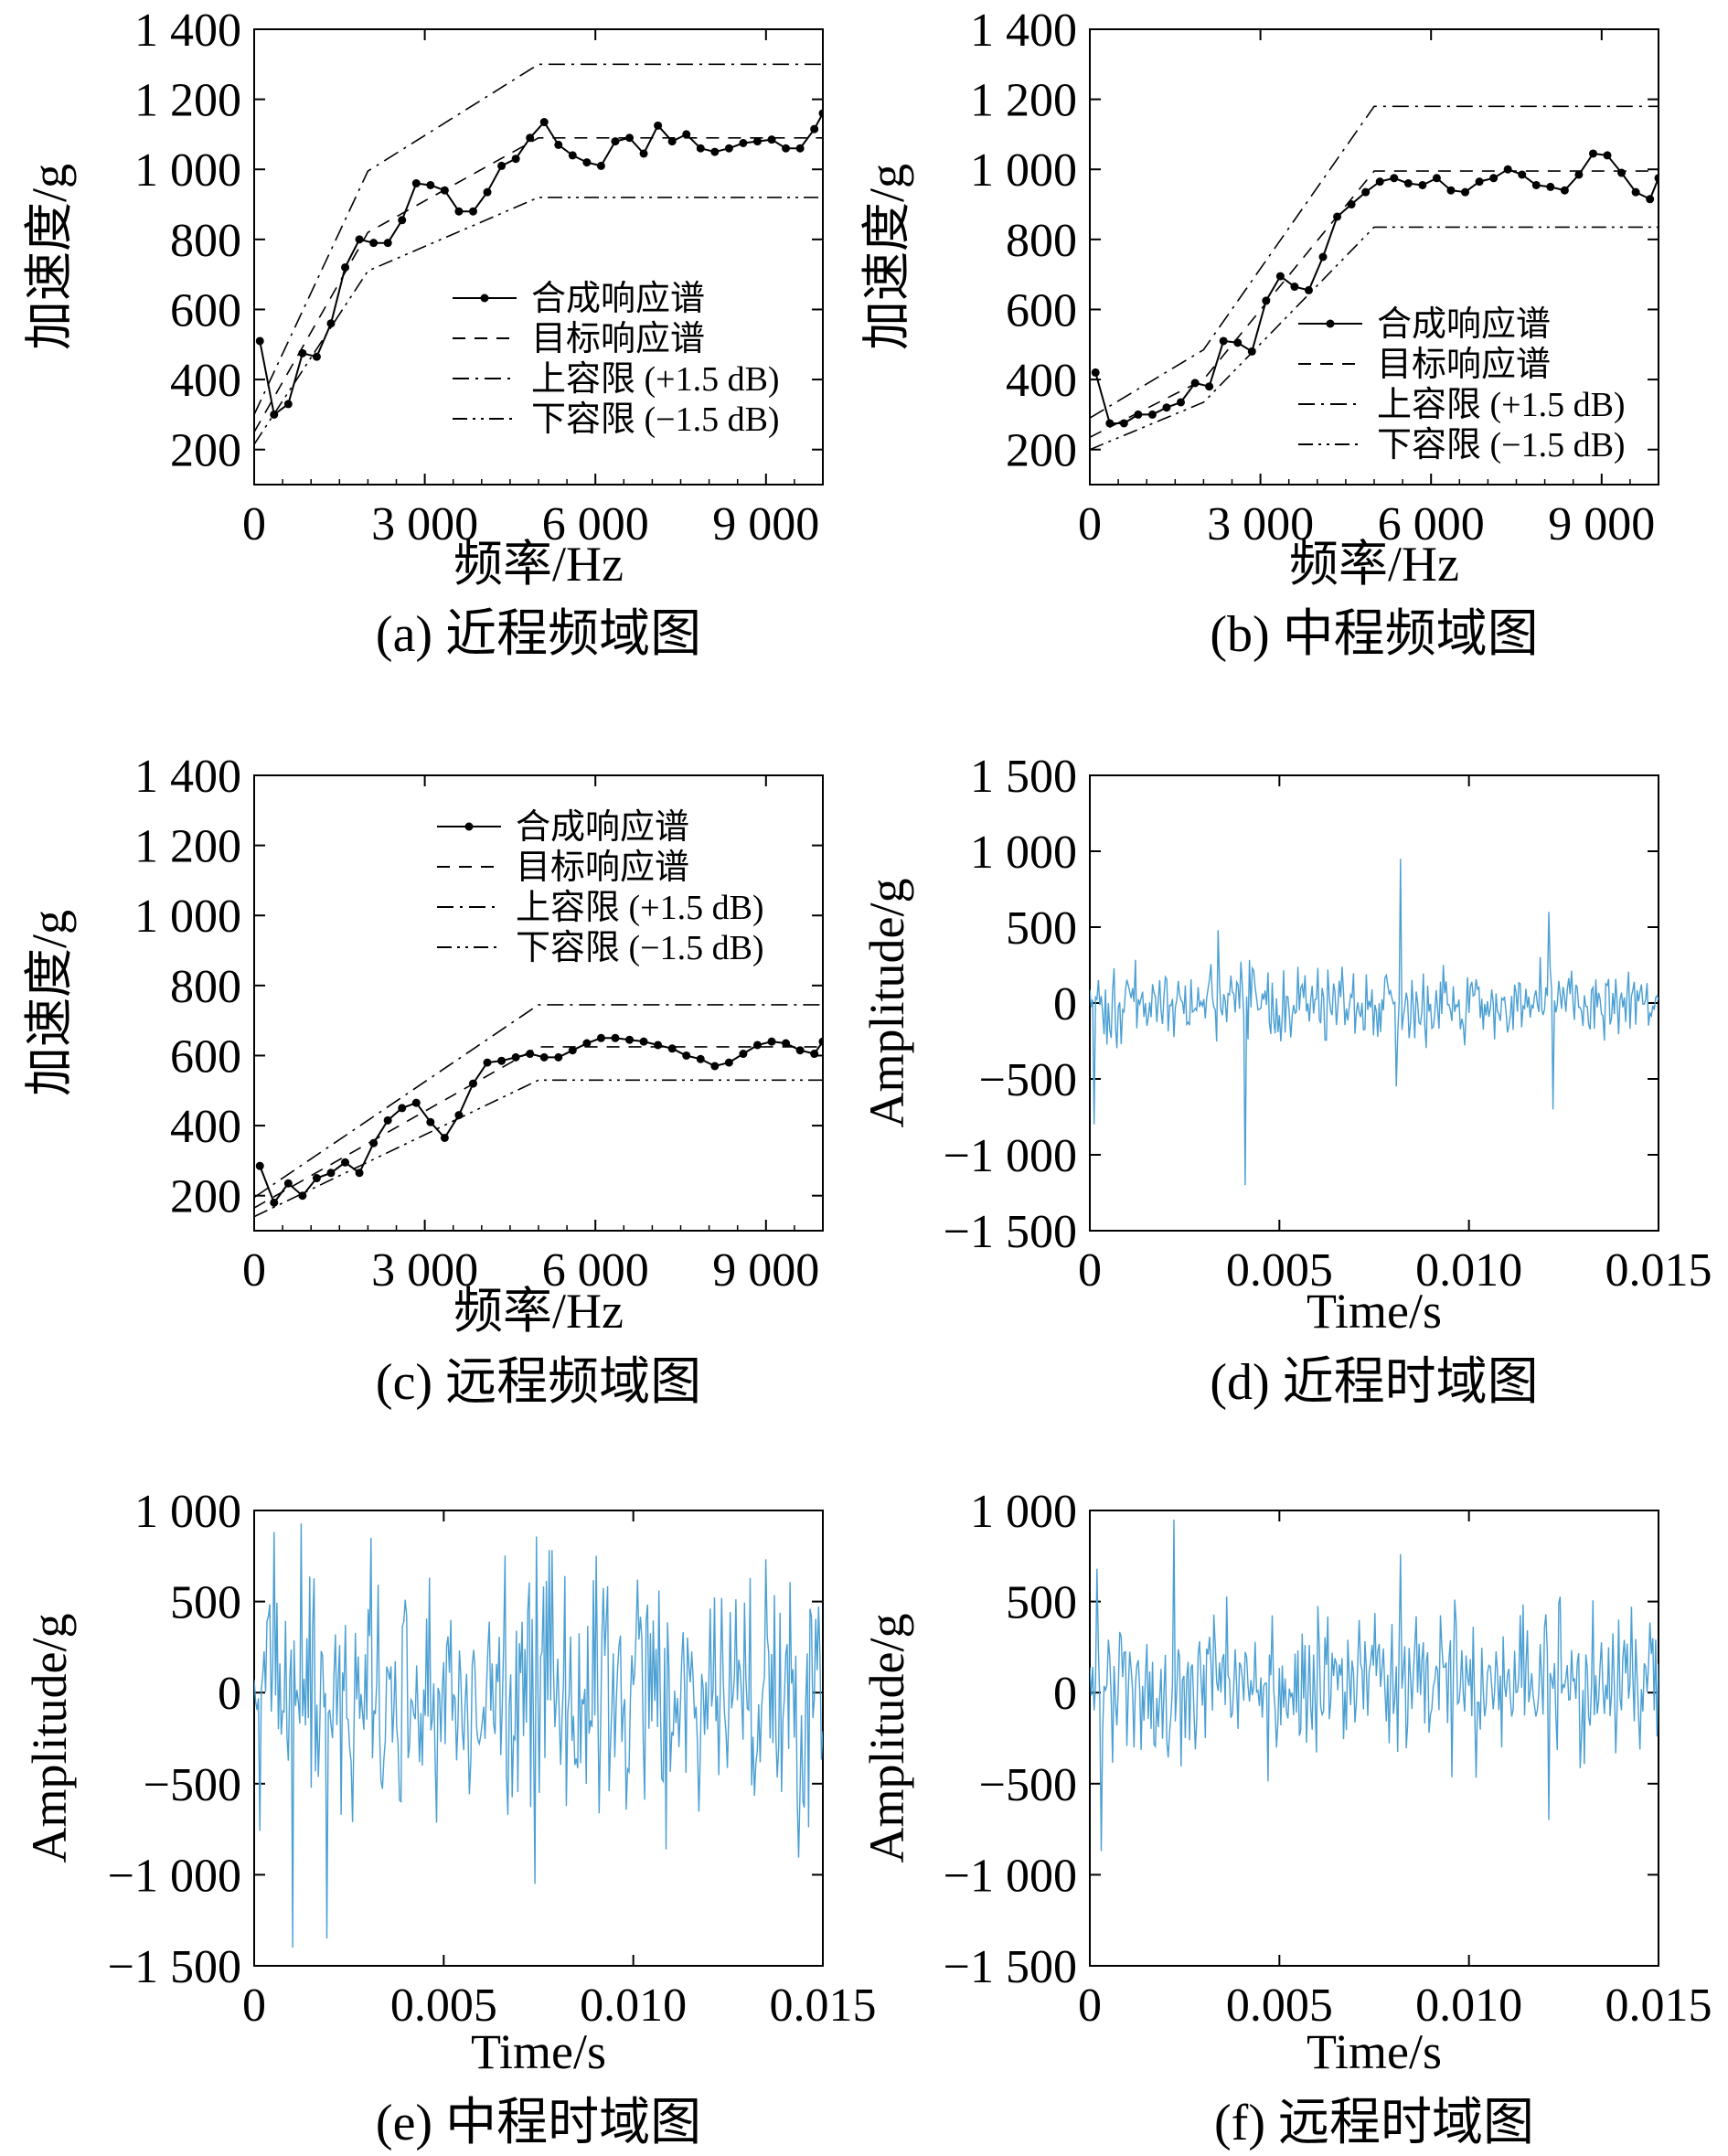  I want to click on legend-label: 合成响应谱, so click(602, 827).